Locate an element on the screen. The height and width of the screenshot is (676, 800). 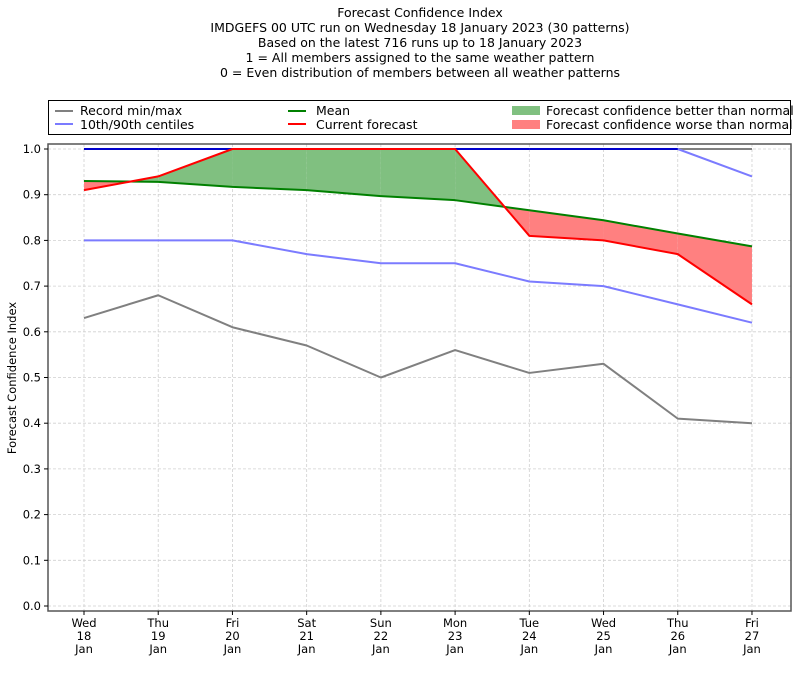
y-tick-label: 0.6 is located at coordinates (32, 332).